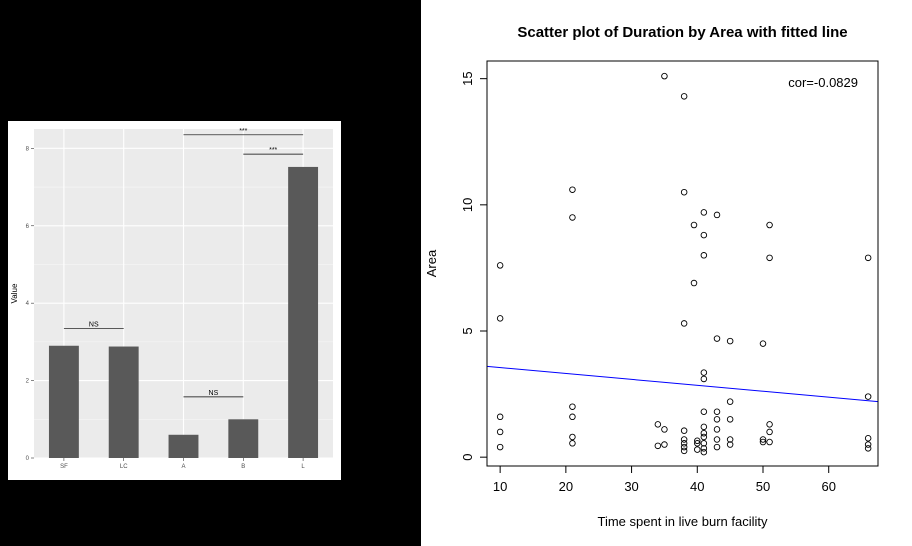 The width and height of the screenshot is (912, 546). Describe the element at coordinates (431, 263) in the screenshot. I see `y-axis-label: Area` at that location.